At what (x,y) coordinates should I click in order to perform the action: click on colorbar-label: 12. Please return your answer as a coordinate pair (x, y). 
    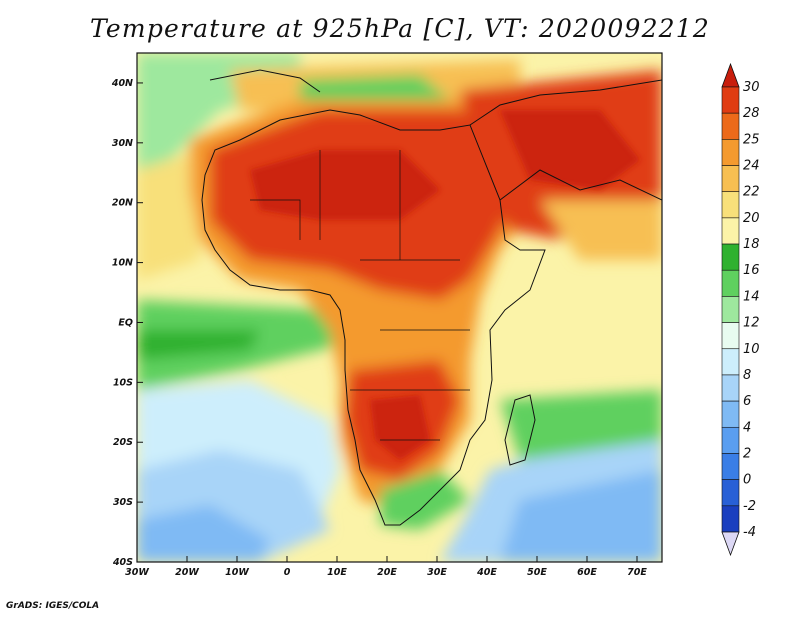
    Looking at the image, I should click on (751, 323).